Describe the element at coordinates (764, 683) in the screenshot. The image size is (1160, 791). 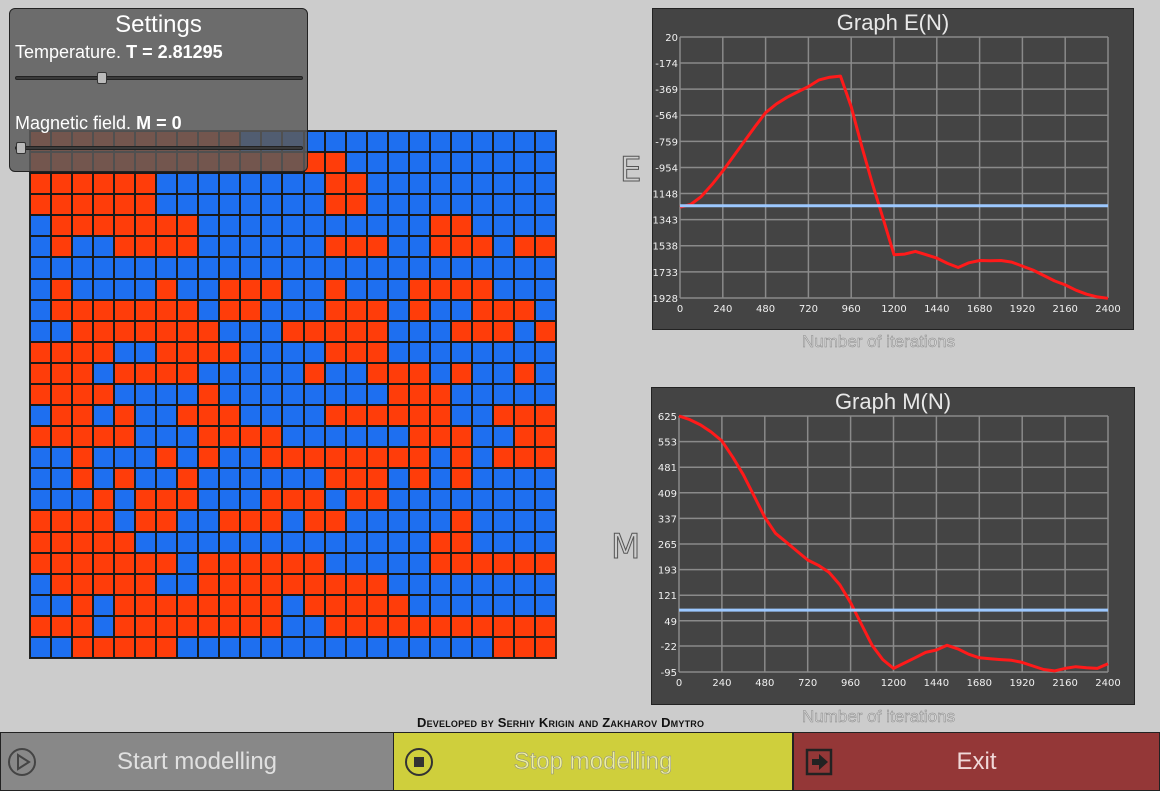
I see `x-tick-label: 480` at that location.